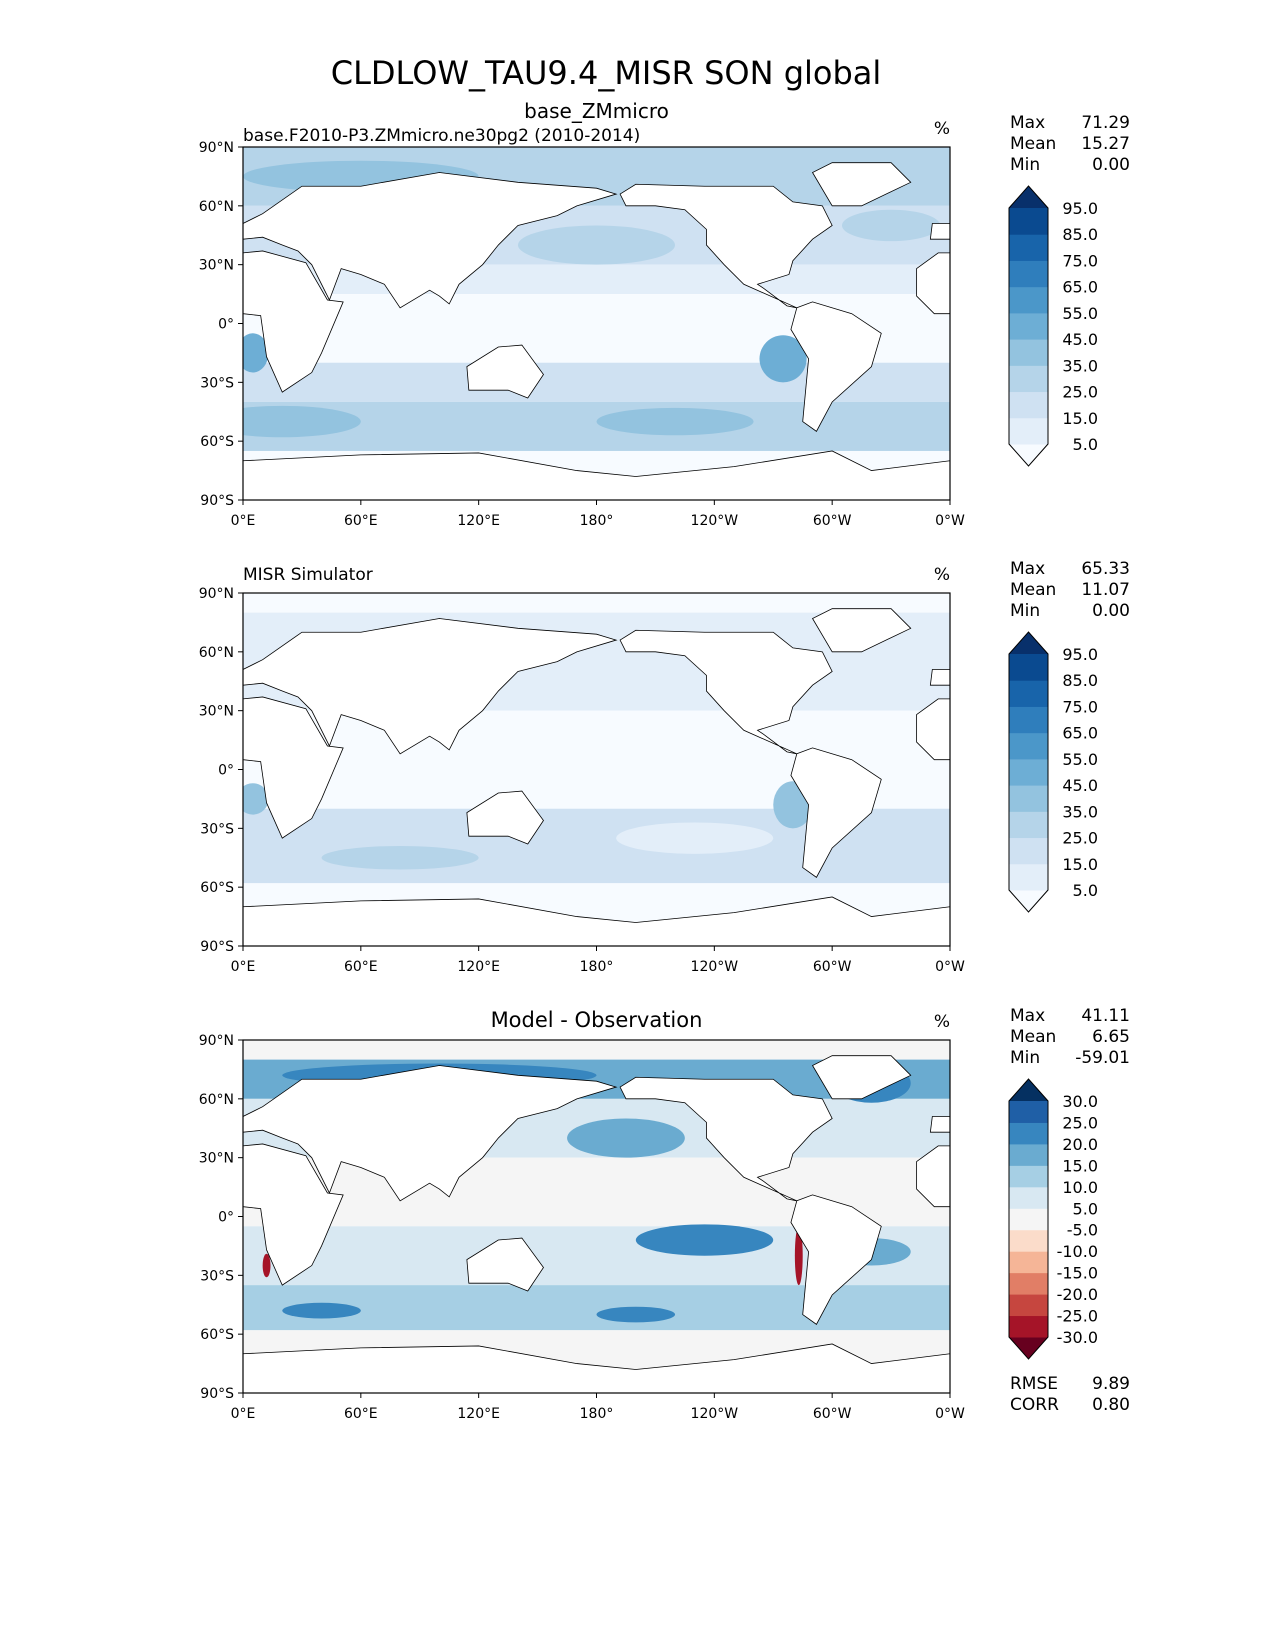  I want to click on x-tick-label: 0°W, so click(950, 521).